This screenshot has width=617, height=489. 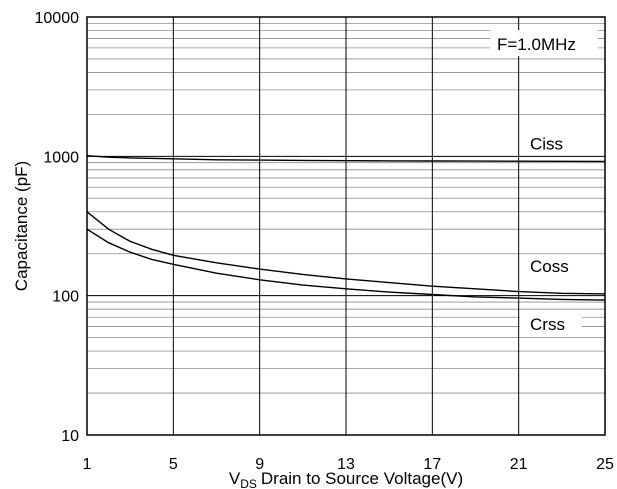 What do you see at coordinates (547, 324) in the screenshot?
I see `series-label-crss: Crss` at bounding box center [547, 324].